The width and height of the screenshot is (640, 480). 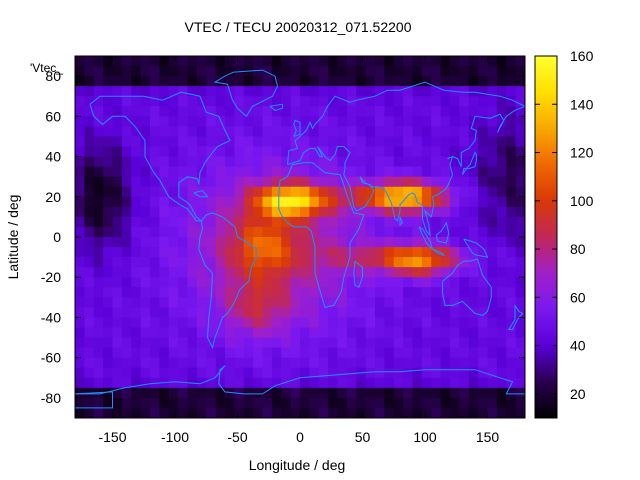 I want to click on x-tick-label: 0, so click(x=300, y=437).